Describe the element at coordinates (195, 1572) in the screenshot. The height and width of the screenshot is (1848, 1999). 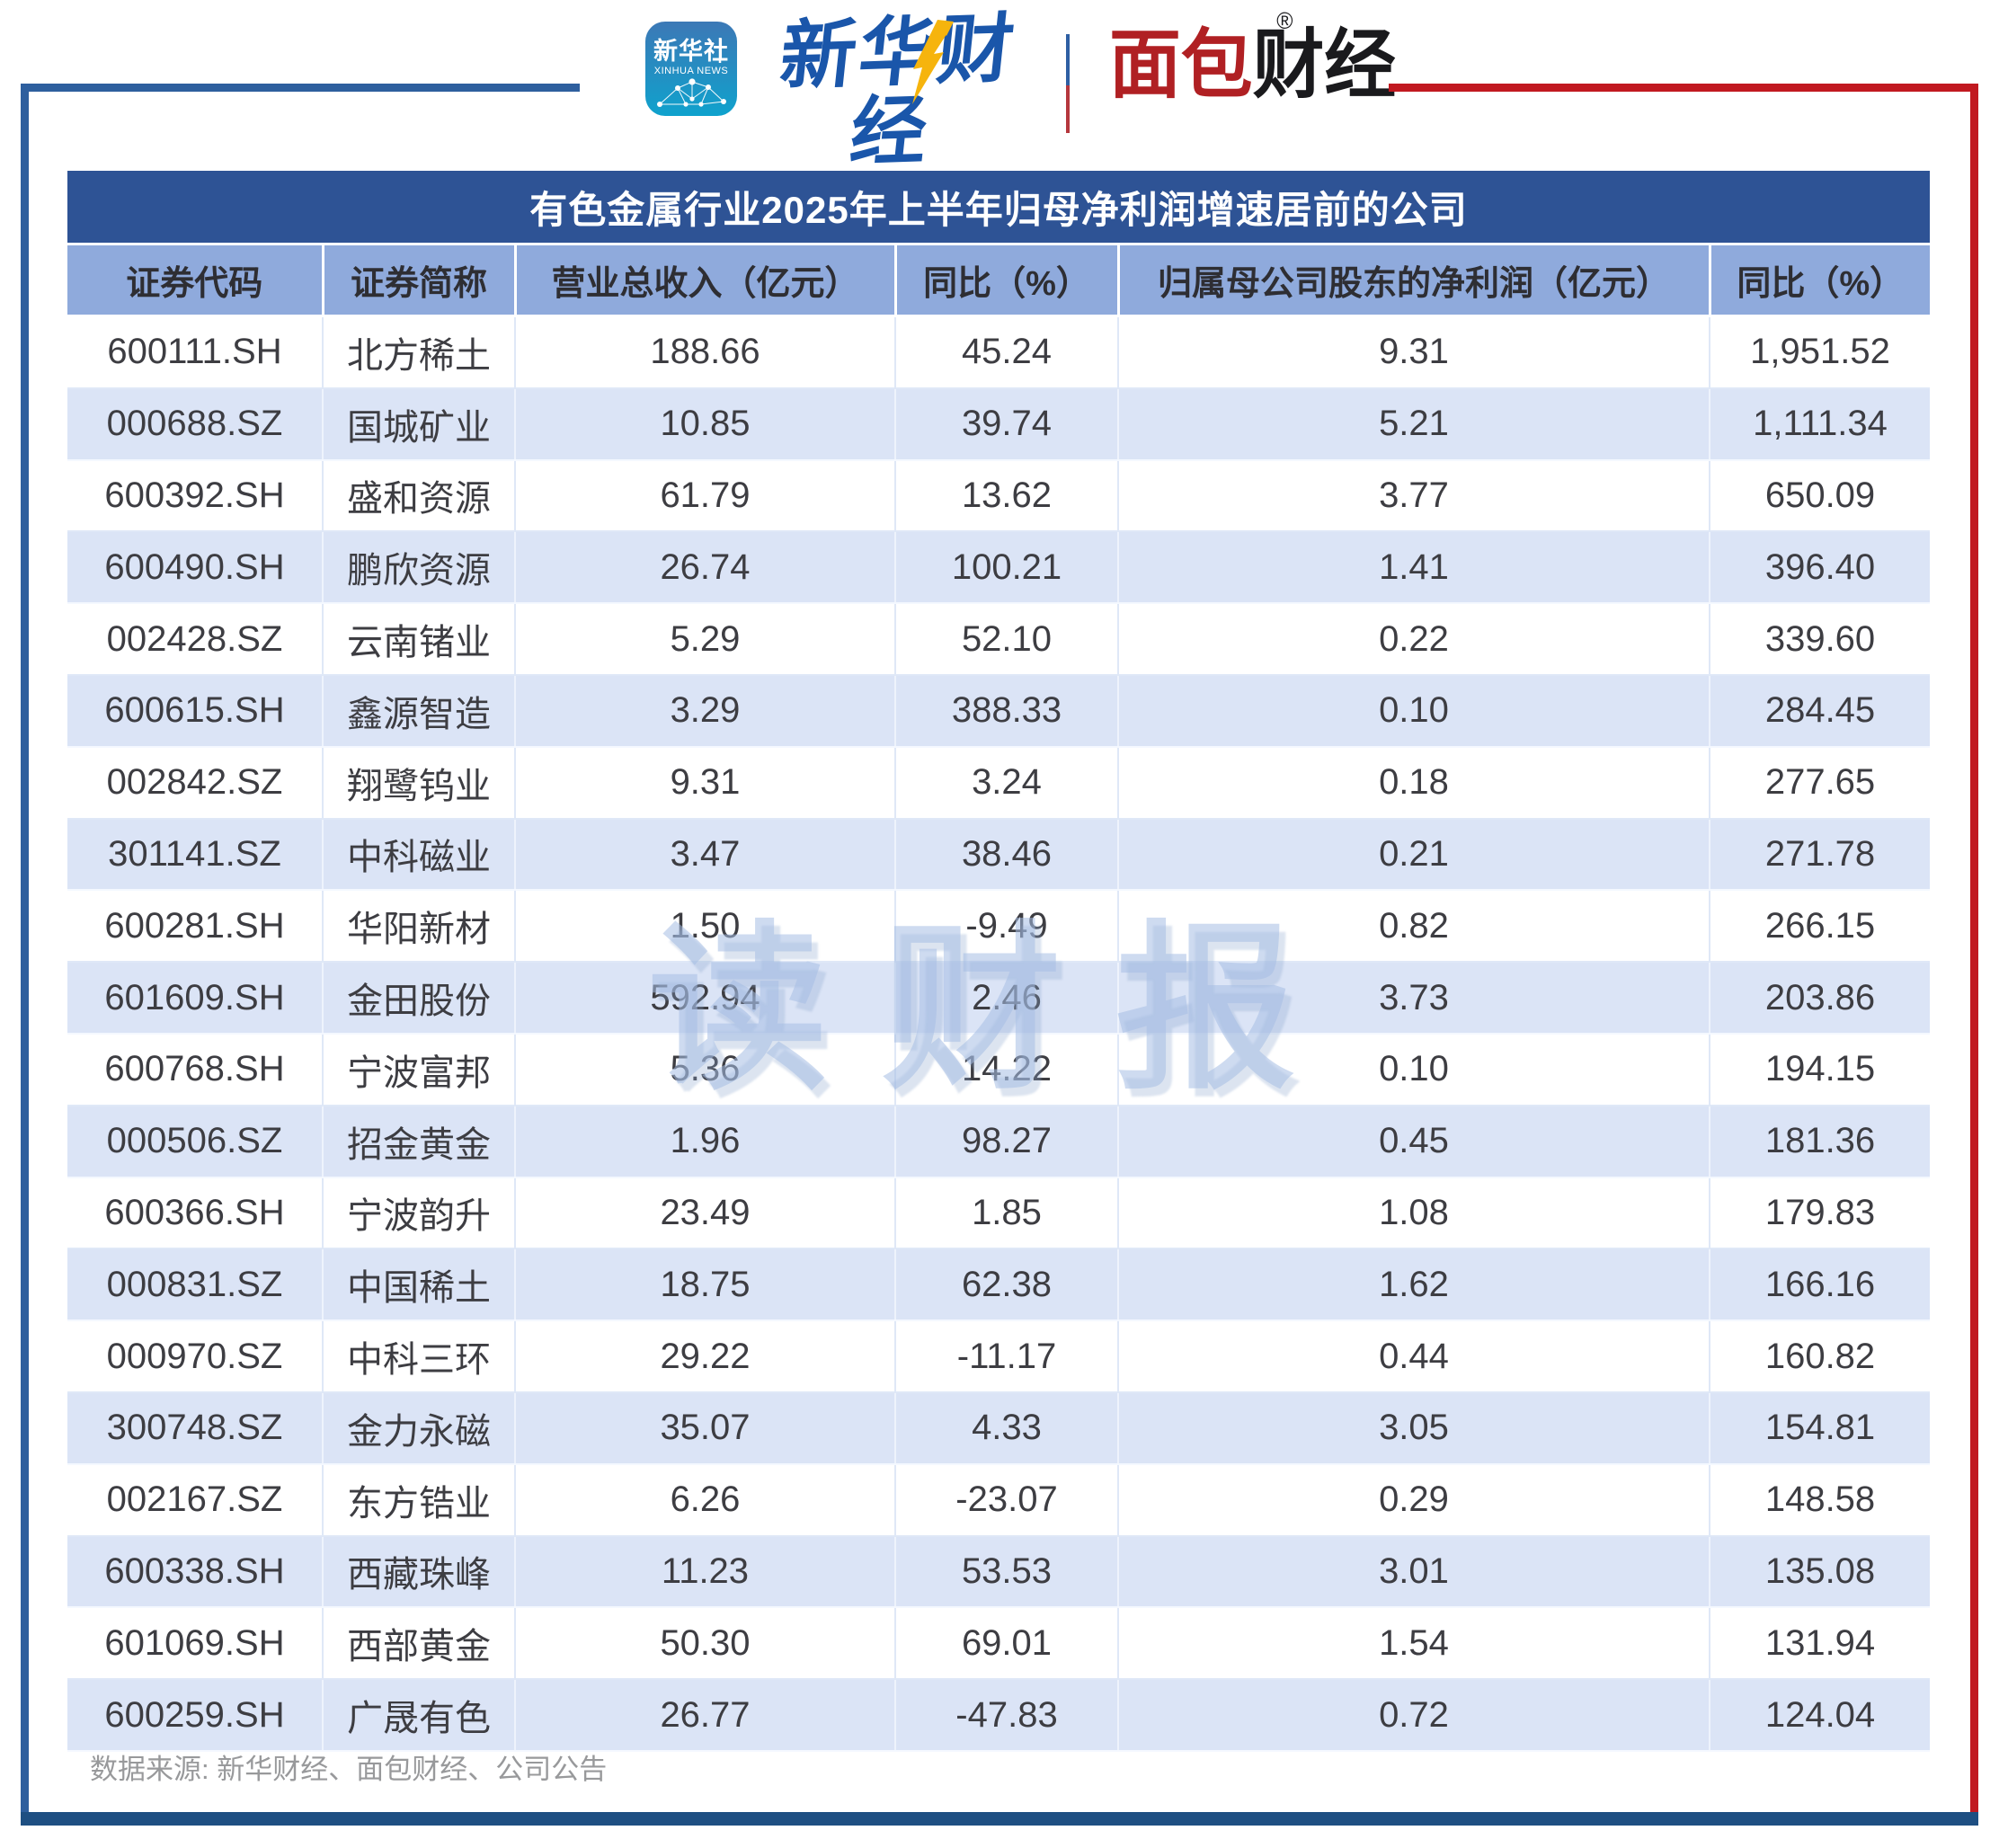
I see `cell-code: 600338.SH` at that location.